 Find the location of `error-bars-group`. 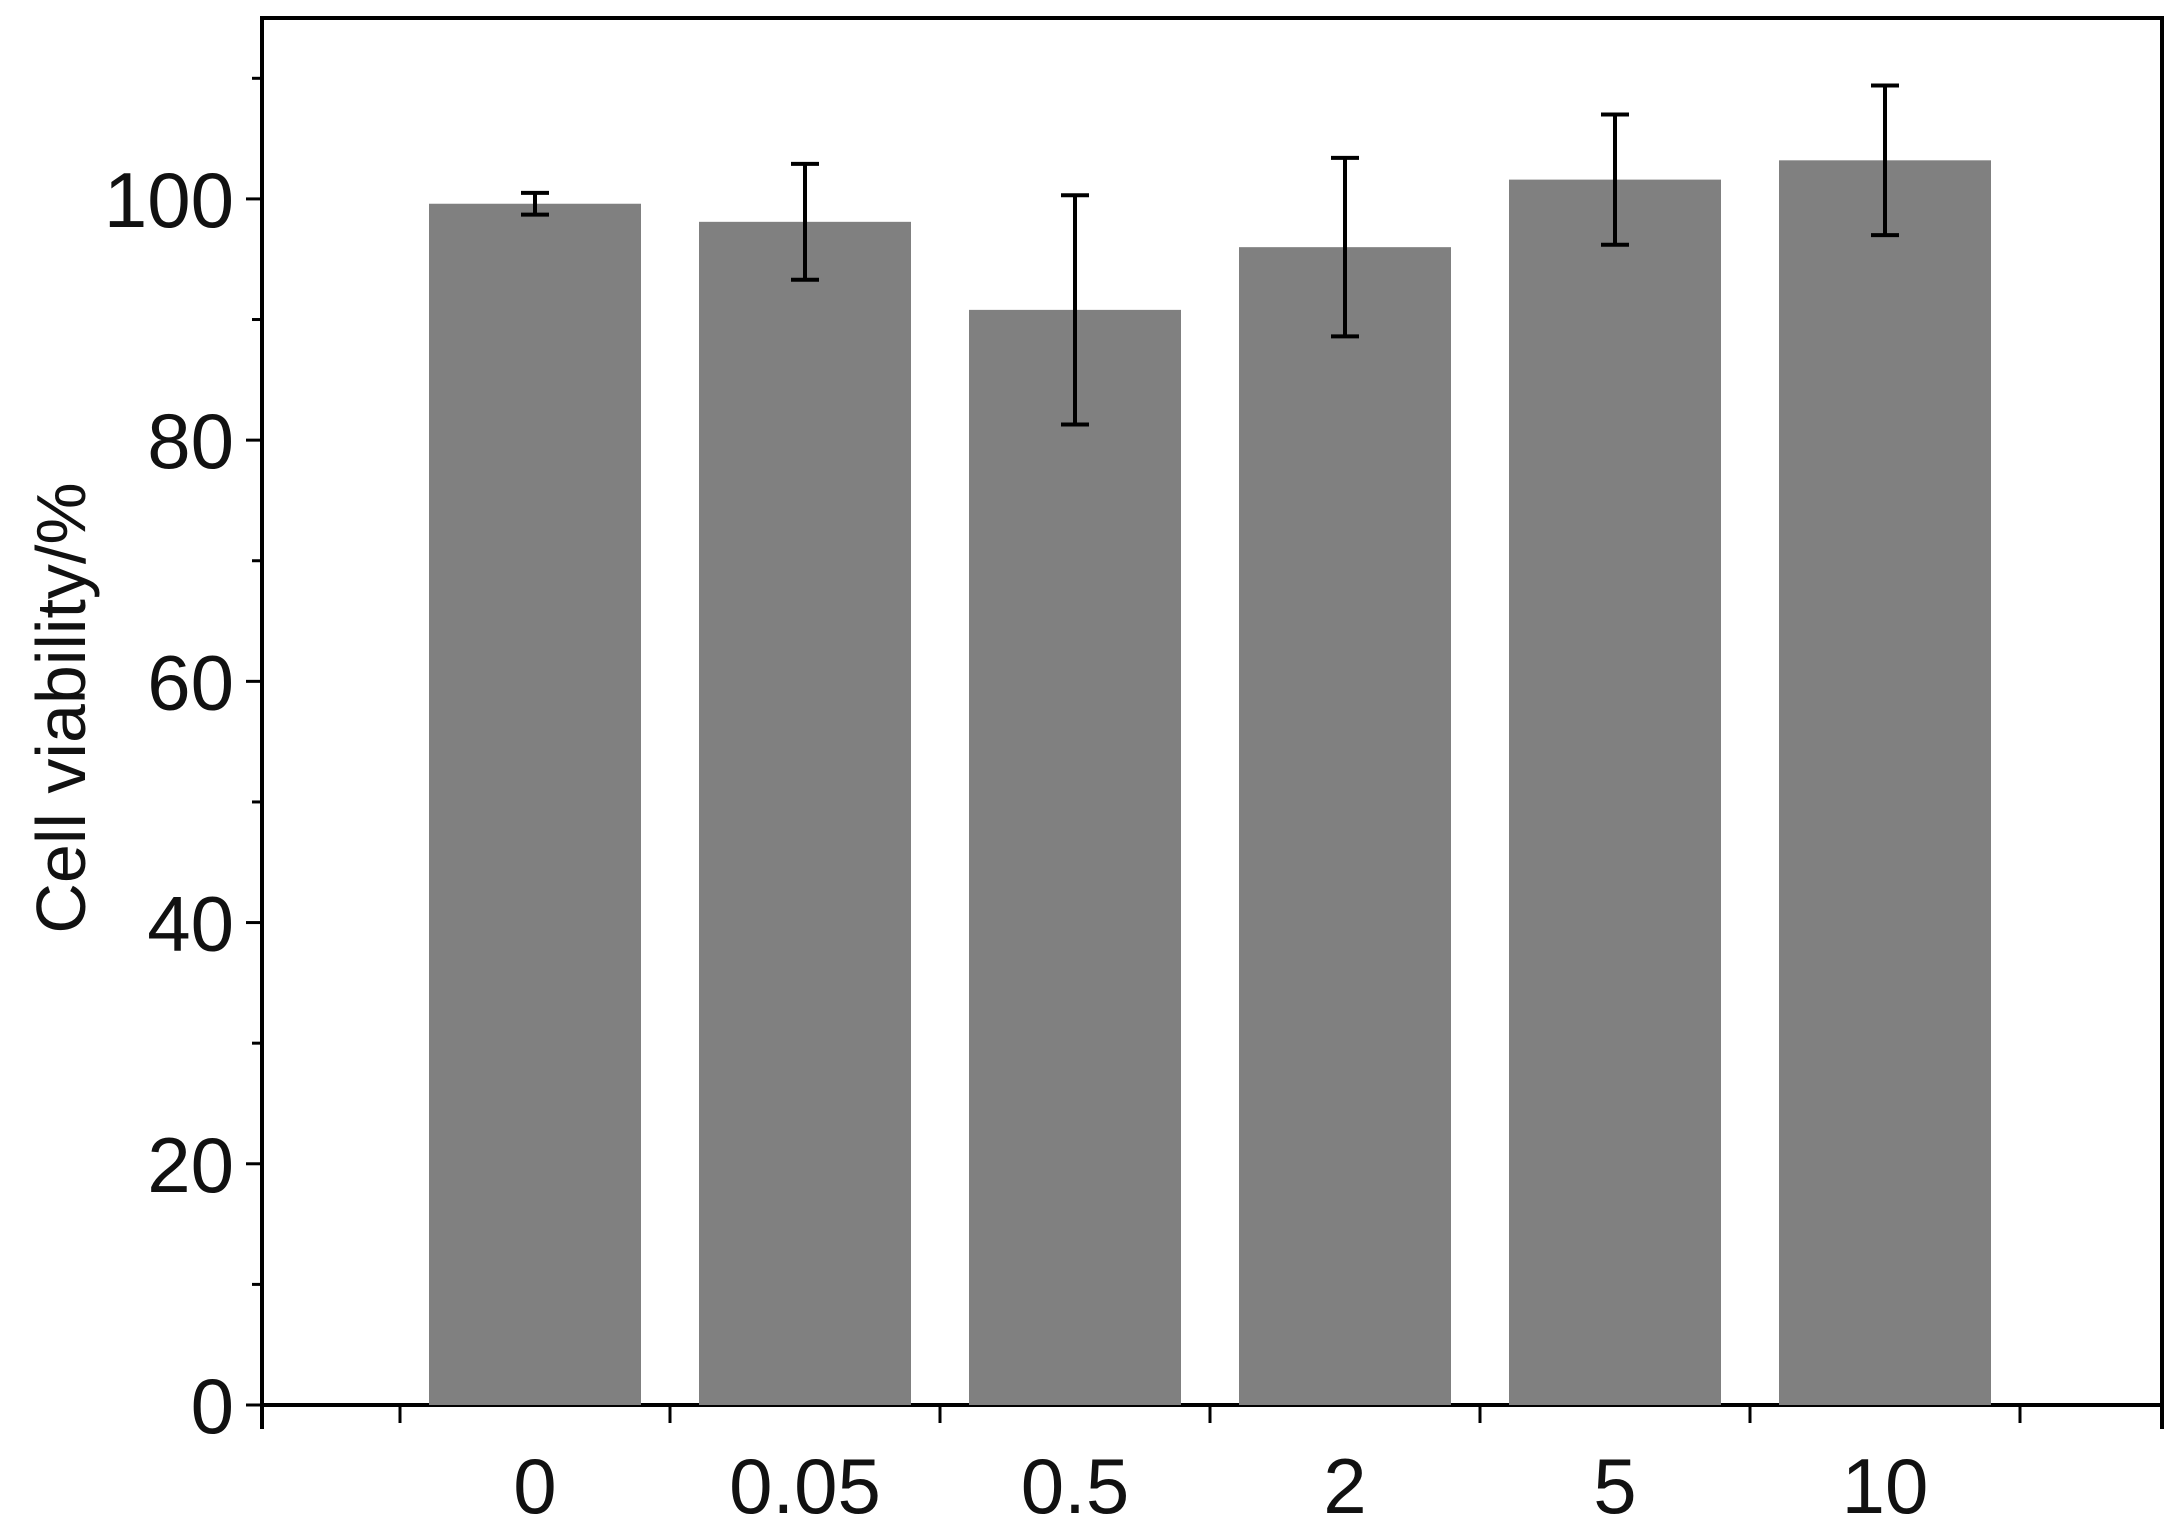

error-bars-group is located at coordinates (1210, 255).